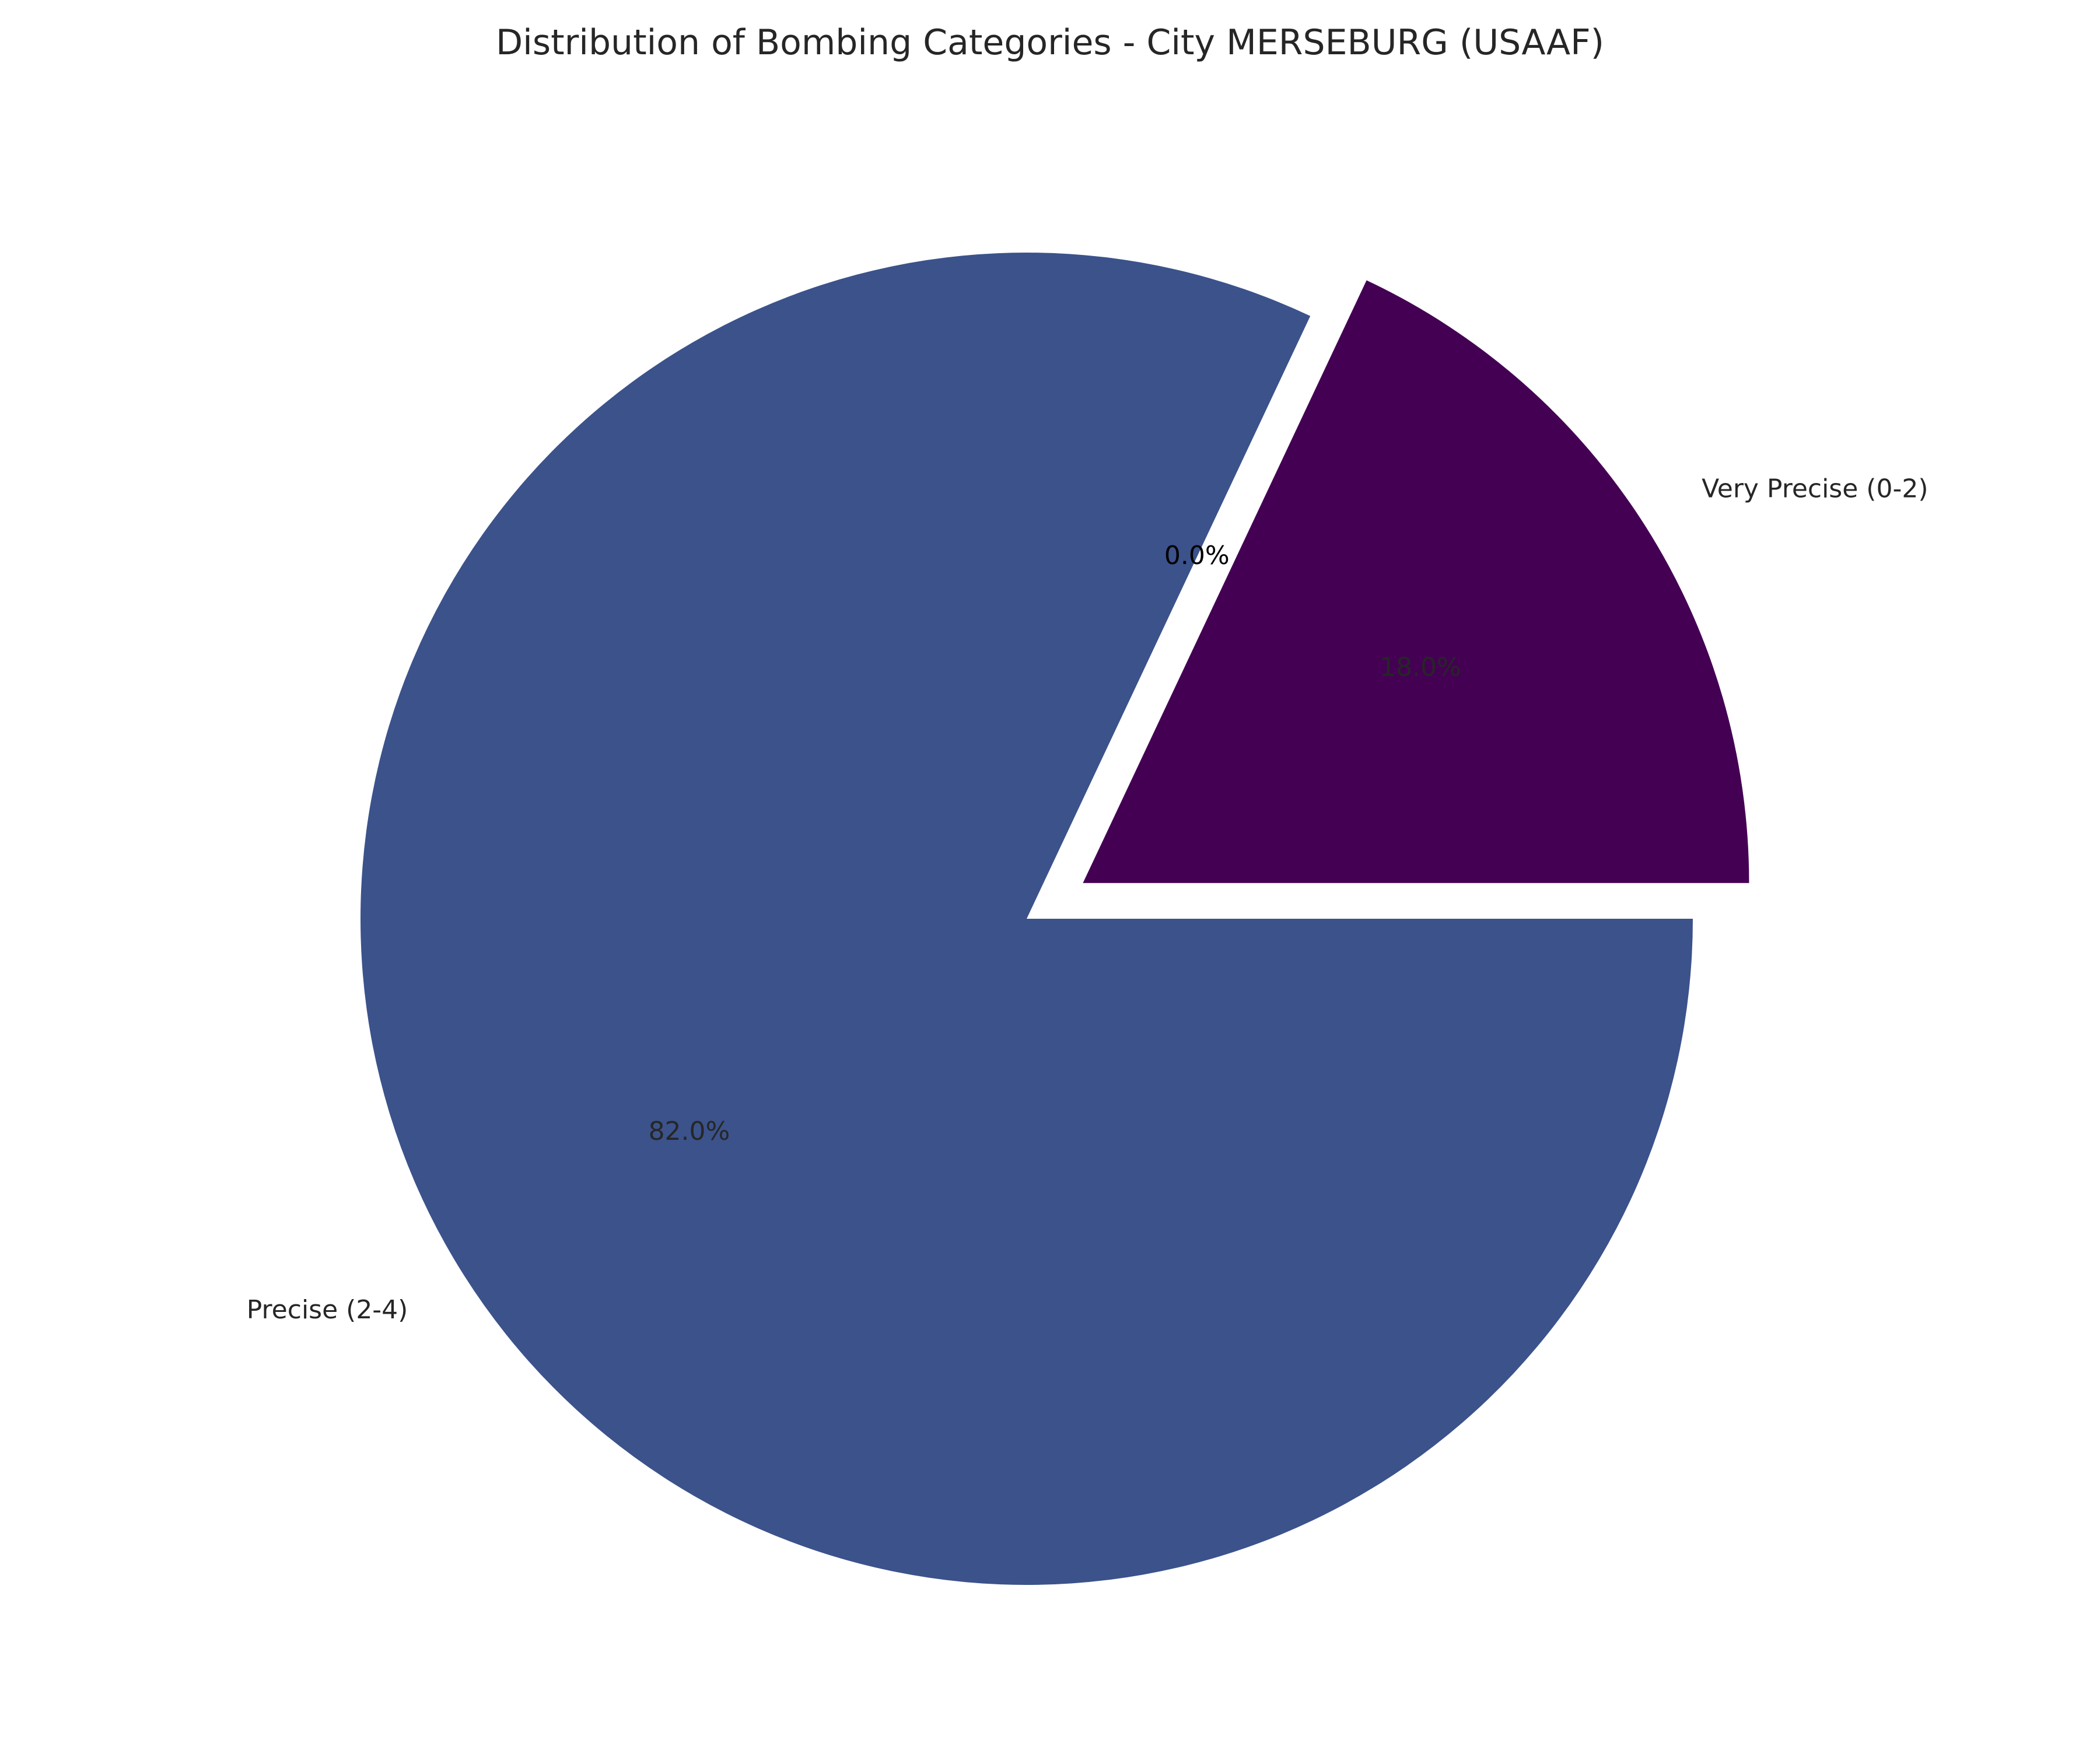 This screenshot has height=1750, width=2100. Describe the element at coordinates (1815, 489) in the screenshot. I see `slice-label-0: Very Precise (0-2)` at that location.